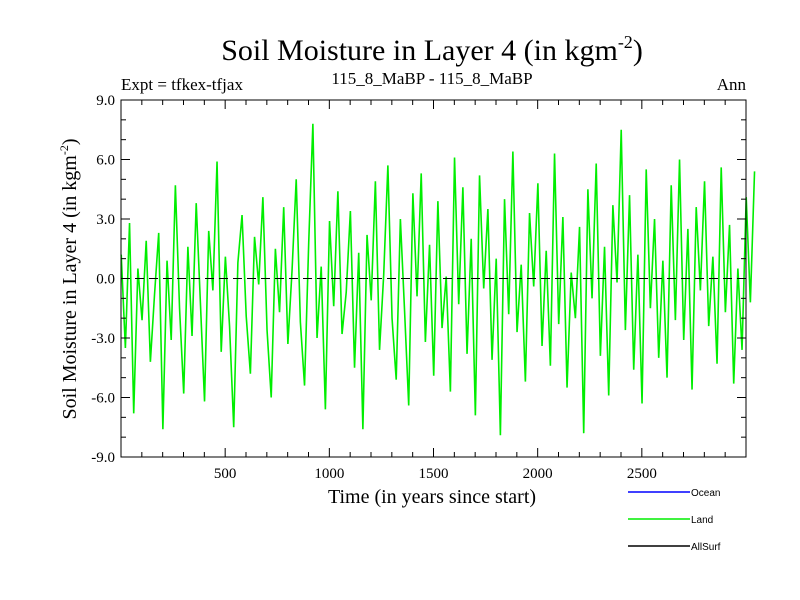  I want to click on y-tick-label: 0.0, so click(105, 280).